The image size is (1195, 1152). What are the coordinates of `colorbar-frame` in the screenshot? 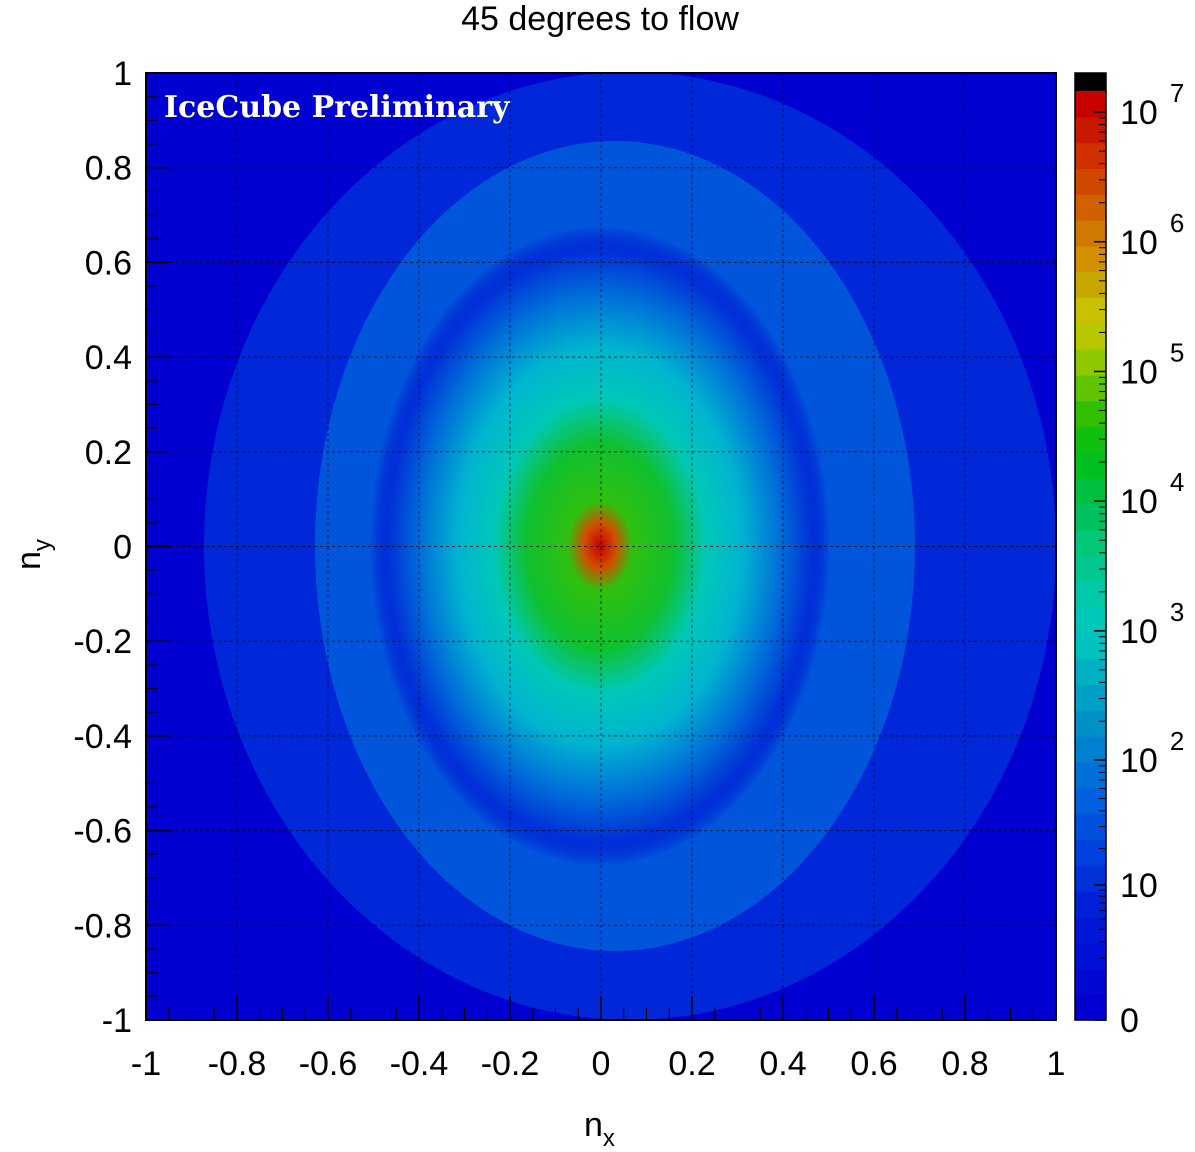 It's located at (1090, 546).